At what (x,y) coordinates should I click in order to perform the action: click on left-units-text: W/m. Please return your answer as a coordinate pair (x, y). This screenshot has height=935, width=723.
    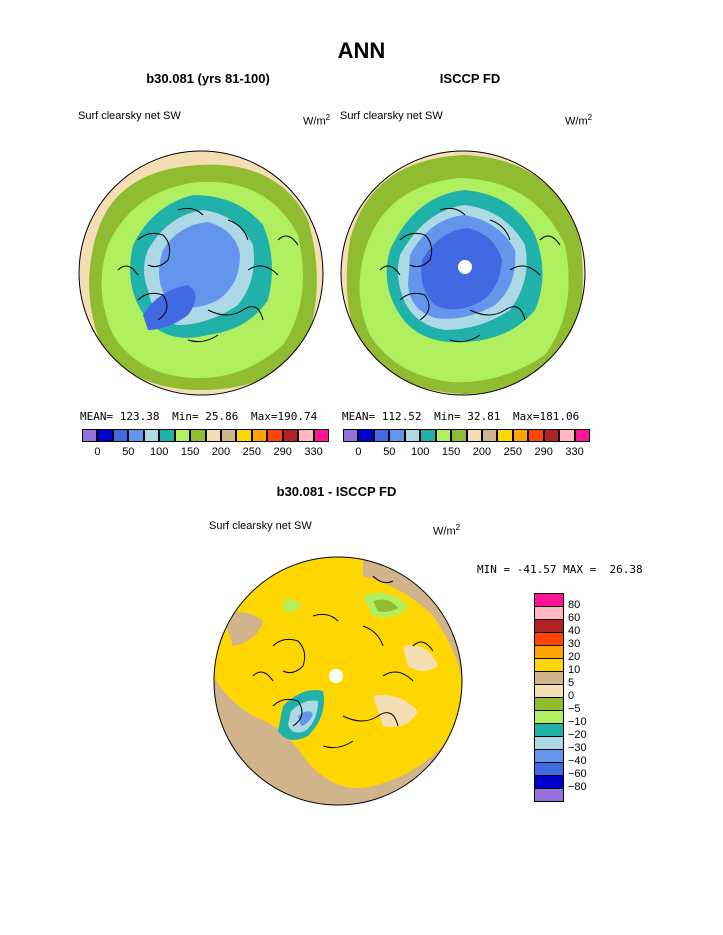
    Looking at the image, I should click on (314, 121).